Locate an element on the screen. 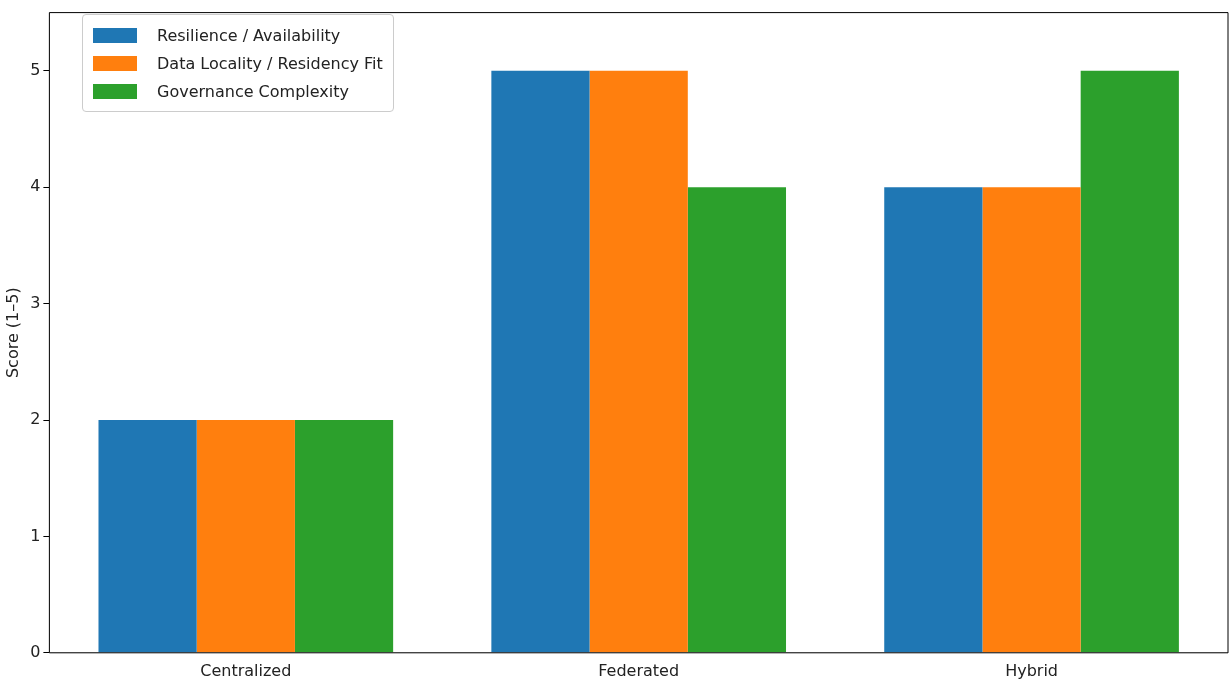 This screenshot has height=684, width=1230. legend-label: Data Locality / Residency Fit is located at coordinates (270, 63).